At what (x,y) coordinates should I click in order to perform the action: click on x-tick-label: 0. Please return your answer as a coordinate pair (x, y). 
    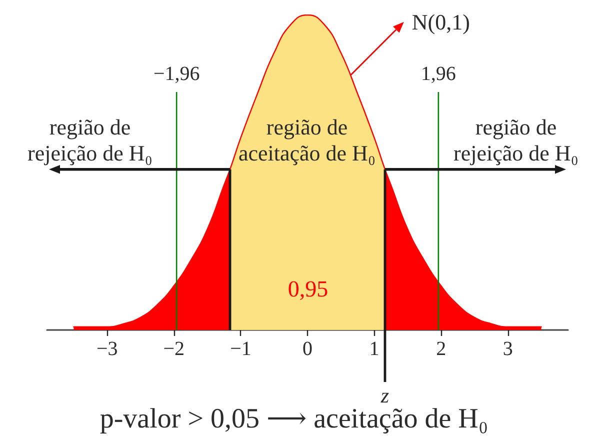
    Looking at the image, I should click on (307, 349).